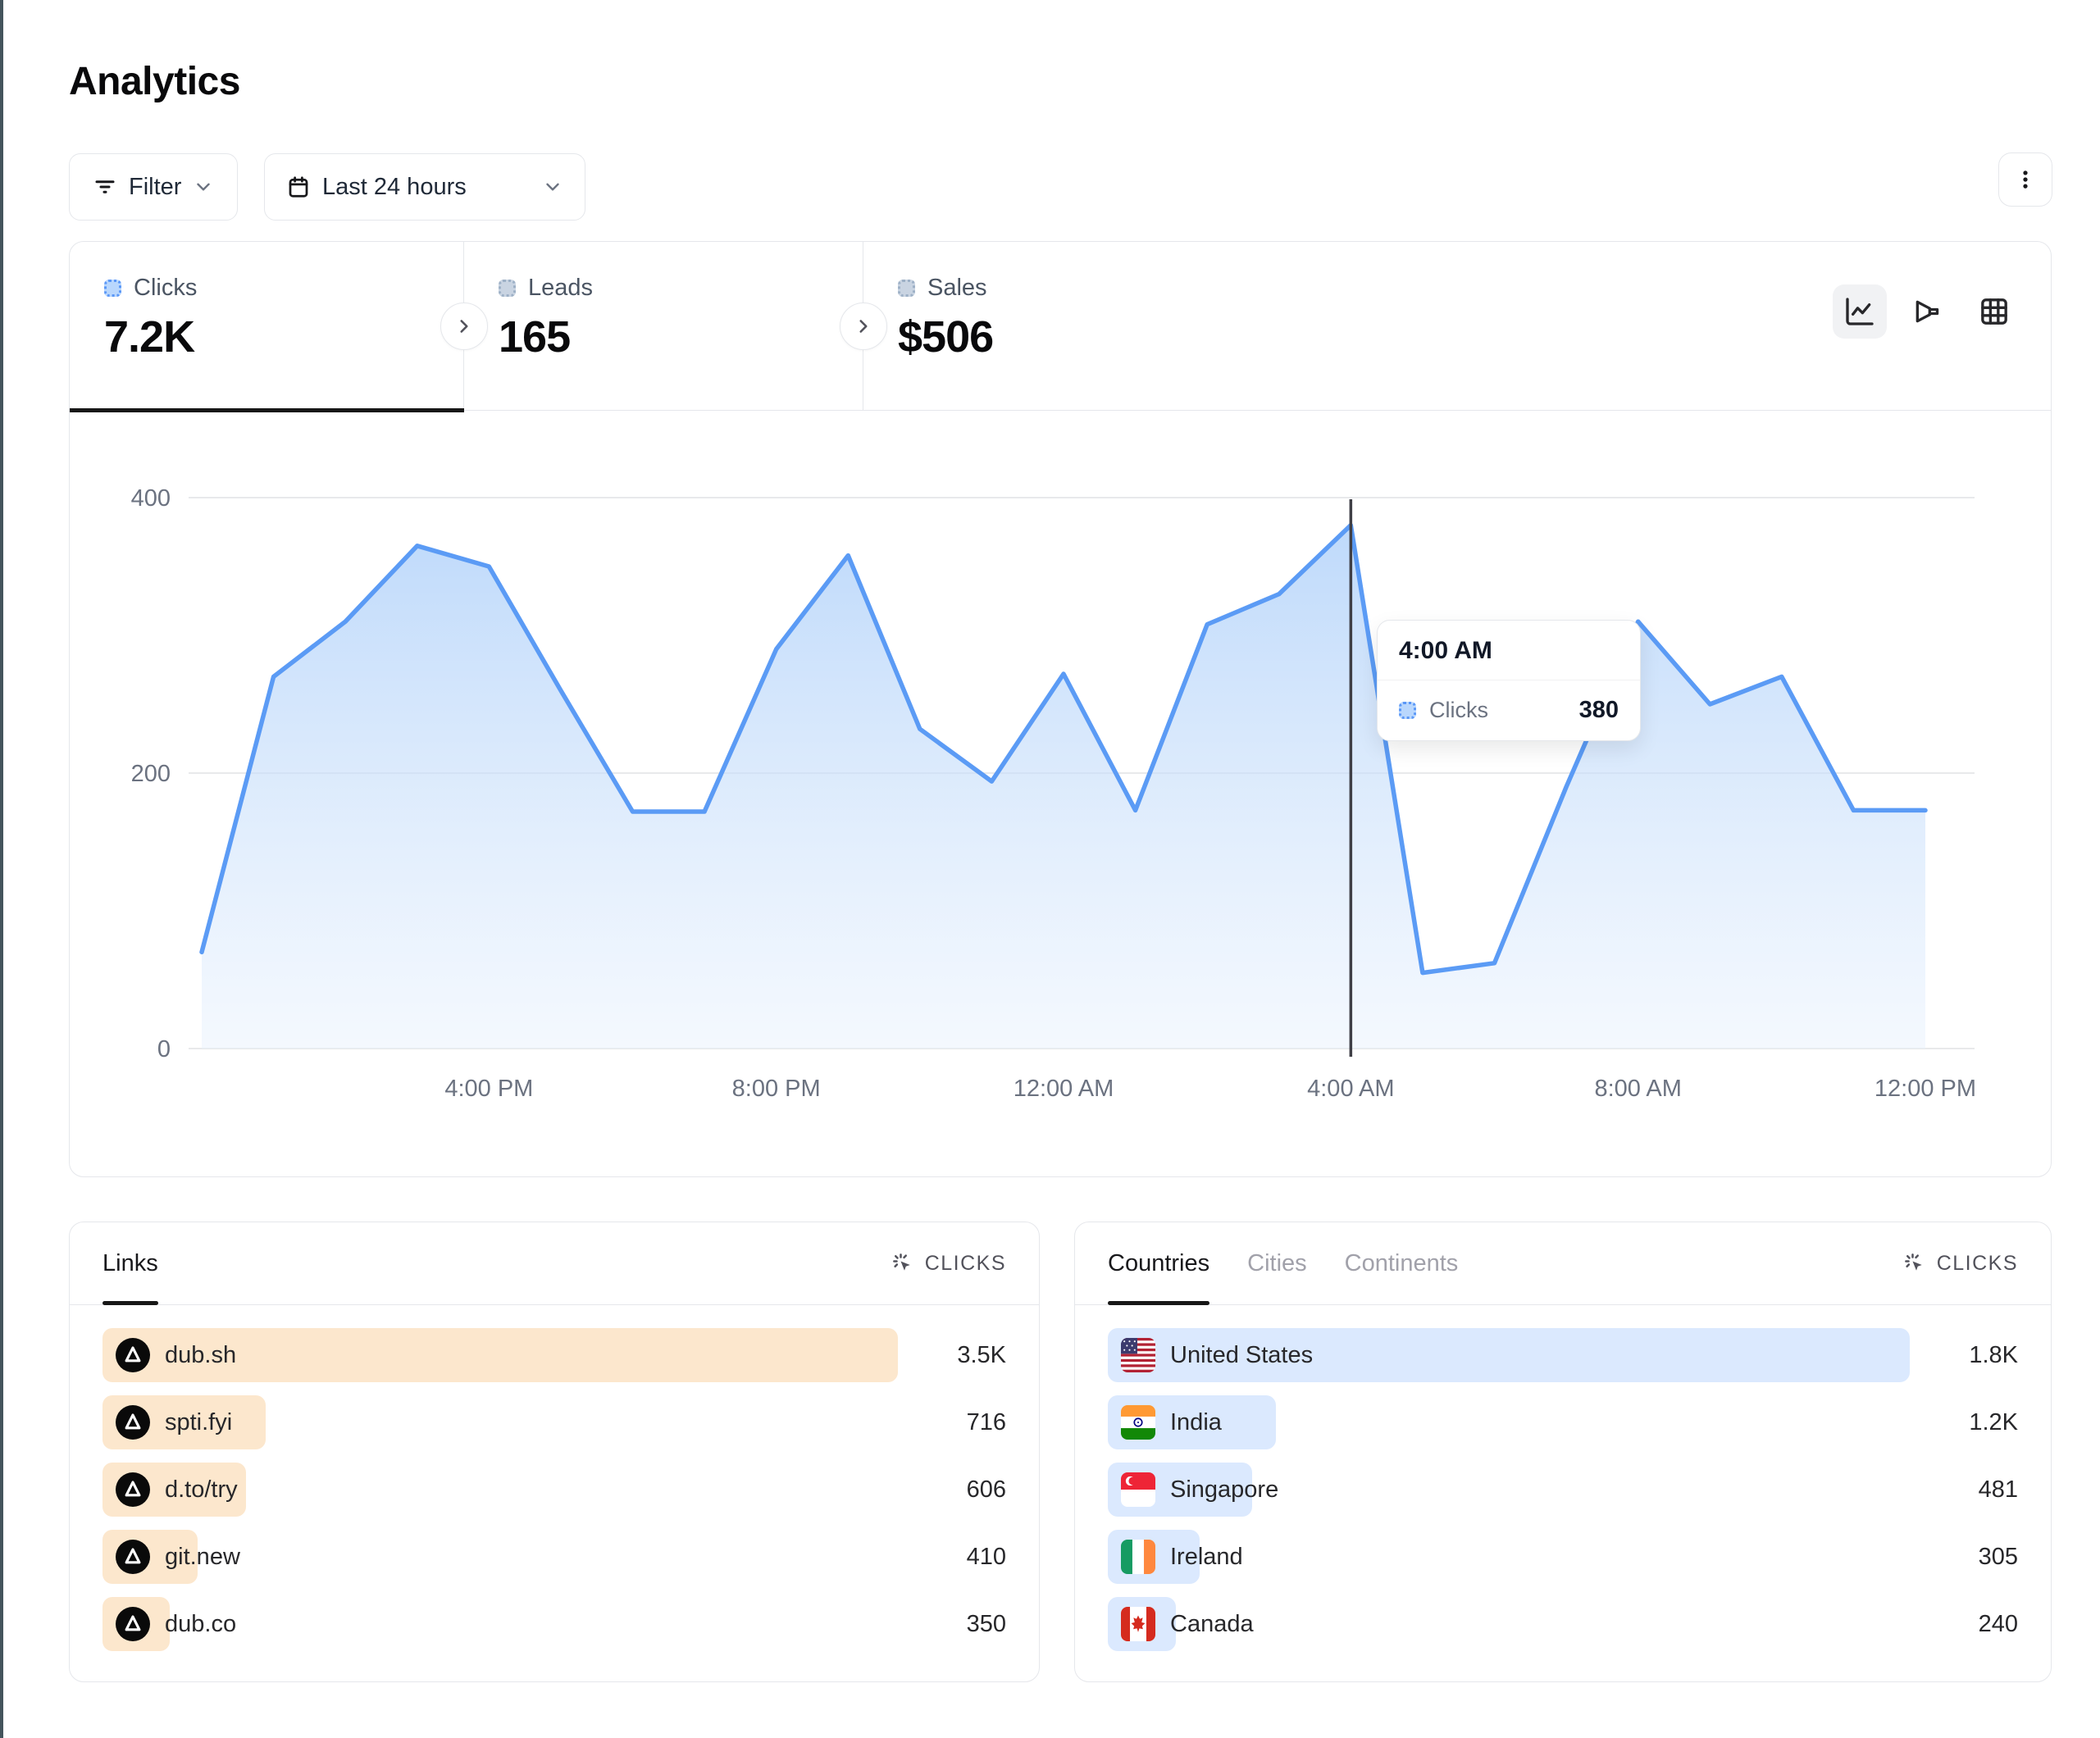 The image size is (2100, 1738). I want to click on links-panel: Links CLICKS dub.sh 3.5K spti.fyi, so click(554, 1452).